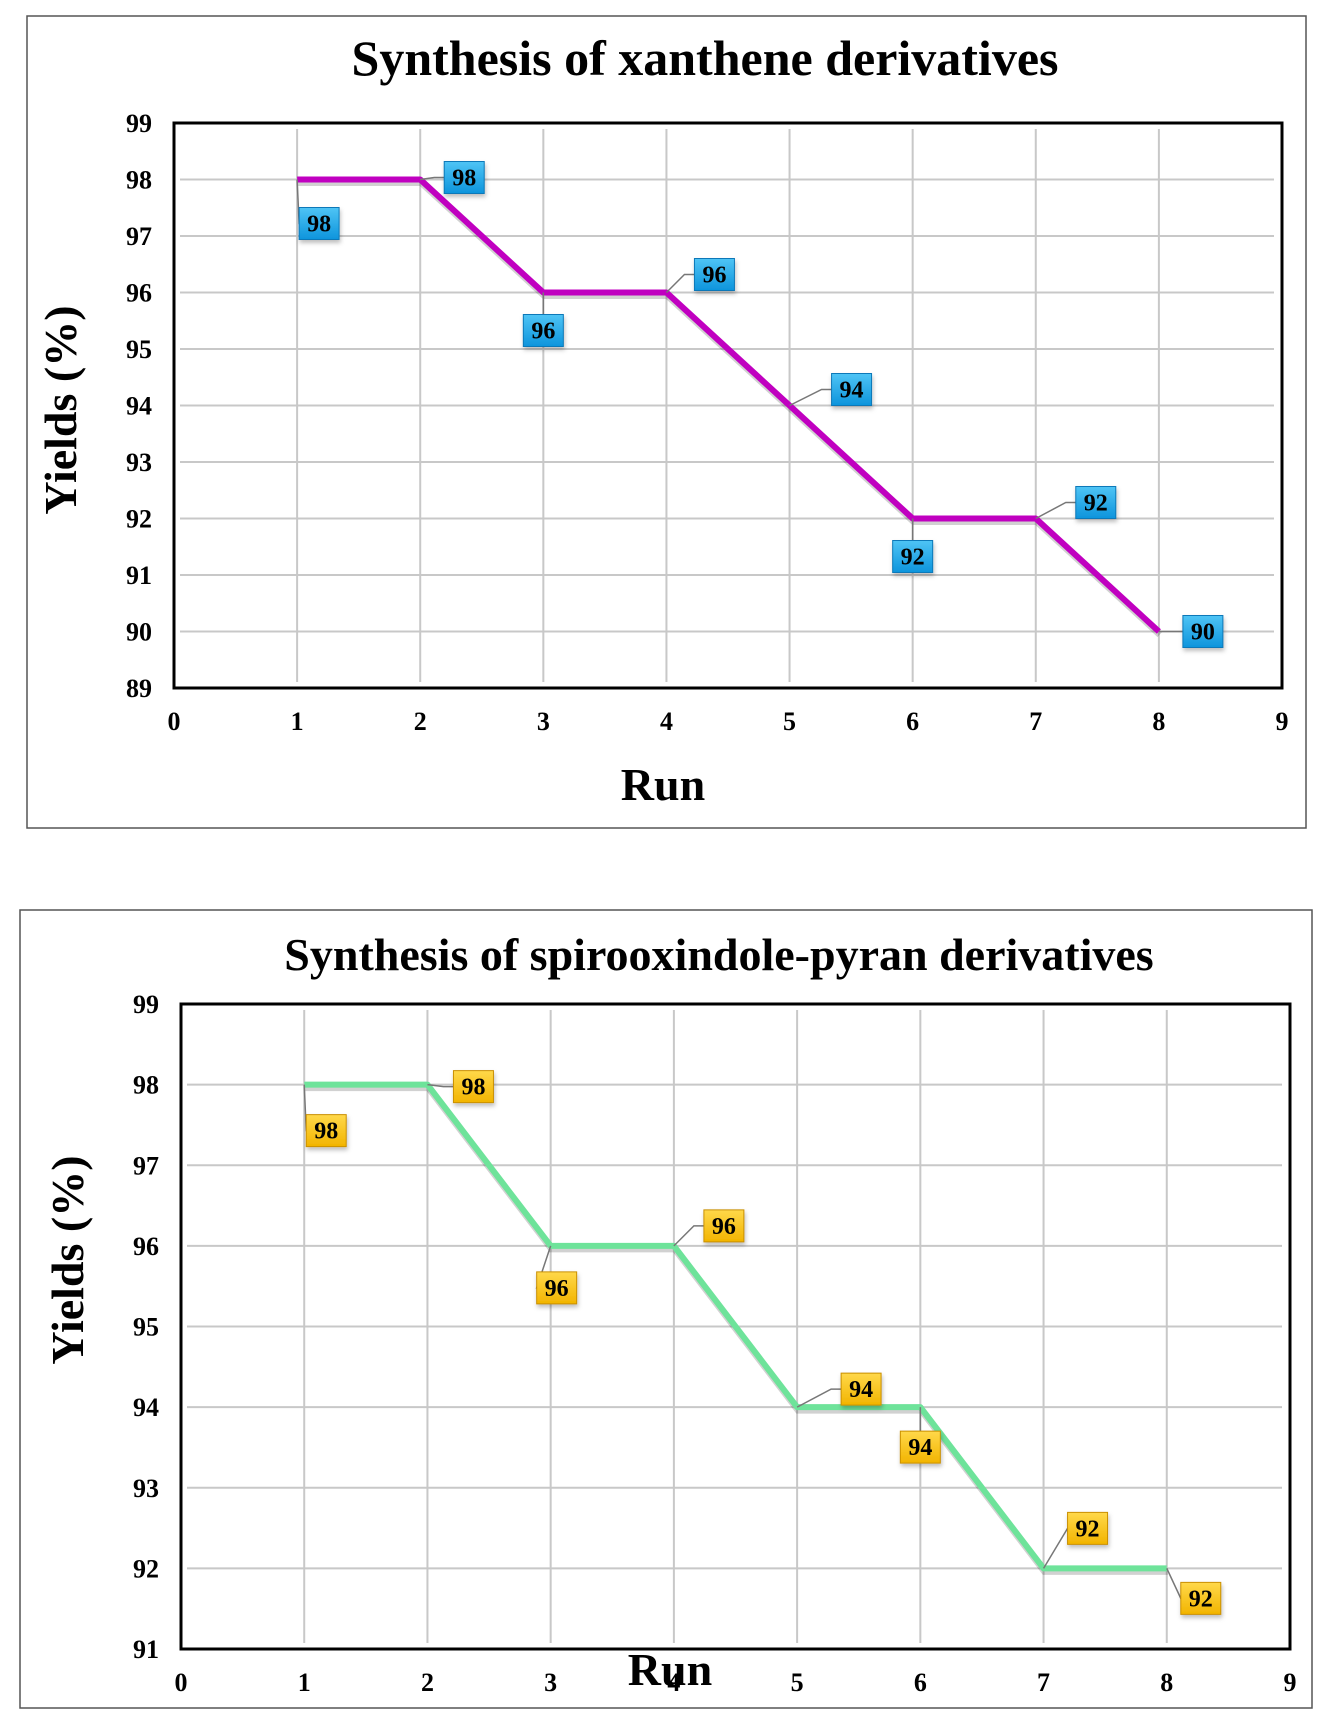 The width and height of the screenshot is (1328, 1720). Describe the element at coordinates (1158, 721) in the screenshot. I see `chart-1-x-tick-label: 8` at that location.